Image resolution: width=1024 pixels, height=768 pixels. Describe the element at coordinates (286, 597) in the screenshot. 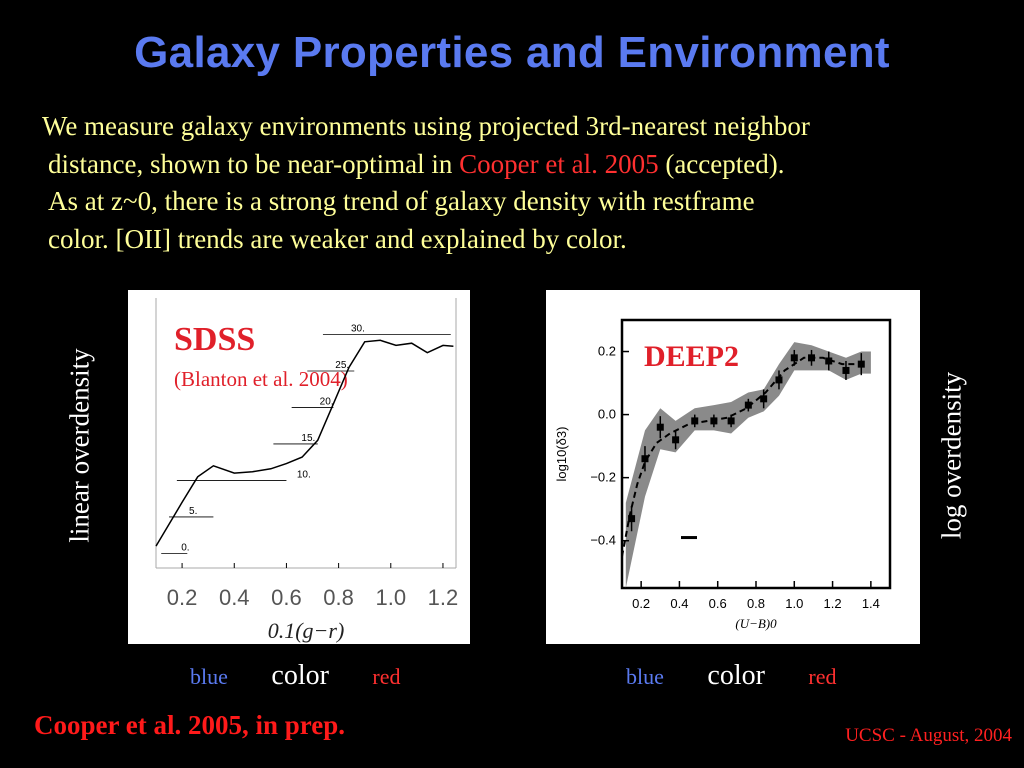

I see `sdss-x-tick-label: 0.6` at that location.